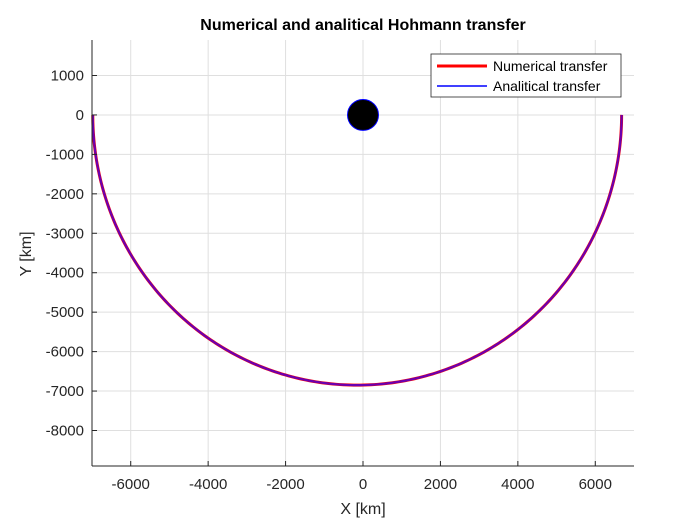  I want to click on x-tick-label: -6000, so click(131, 484).